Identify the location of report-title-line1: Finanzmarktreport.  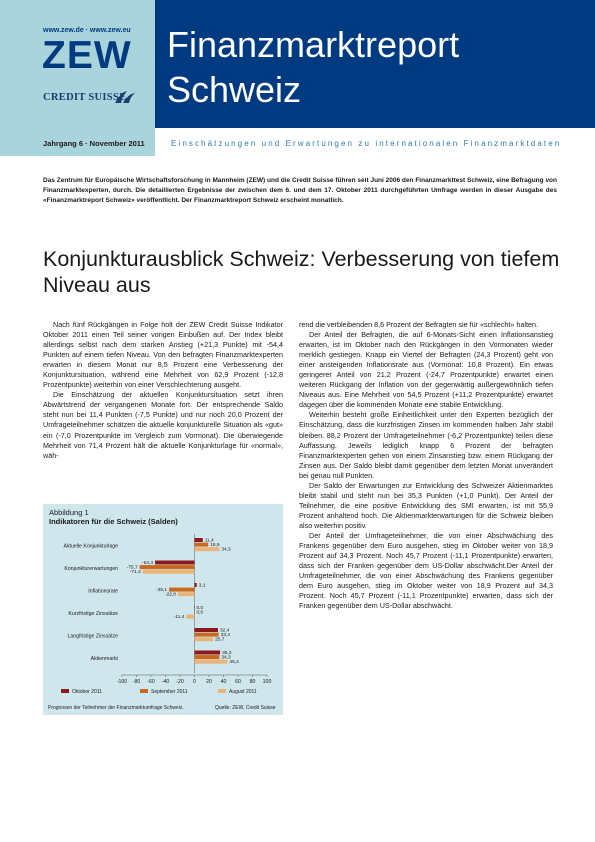
(313, 44).